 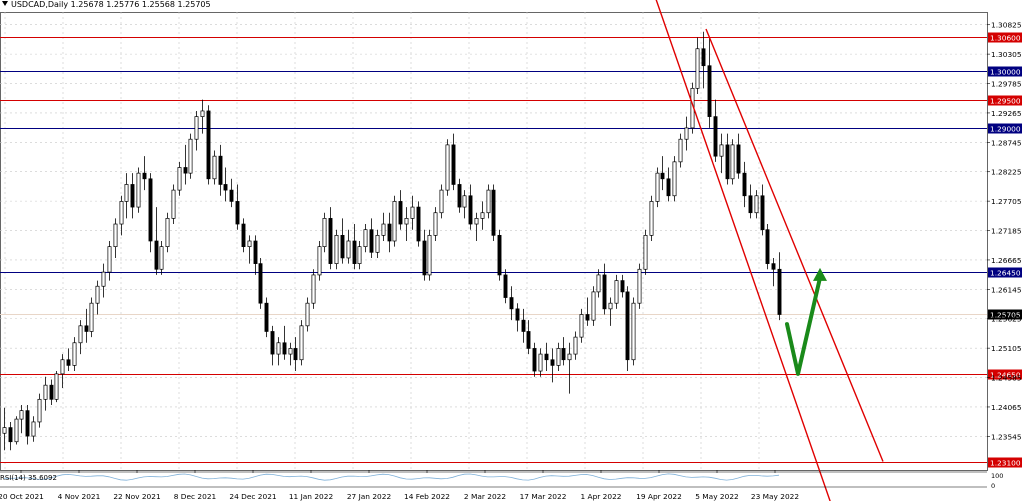 I want to click on y-tick-label: 1.25105, so click(x=1006, y=348).